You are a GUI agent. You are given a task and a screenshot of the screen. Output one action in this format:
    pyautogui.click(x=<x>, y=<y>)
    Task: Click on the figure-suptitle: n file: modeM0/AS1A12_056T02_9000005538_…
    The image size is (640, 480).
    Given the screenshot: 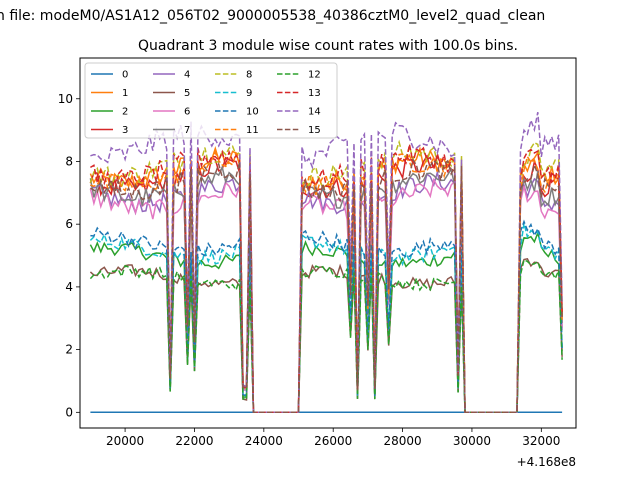 What is the action you would take?
    pyautogui.click(x=272, y=16)
    